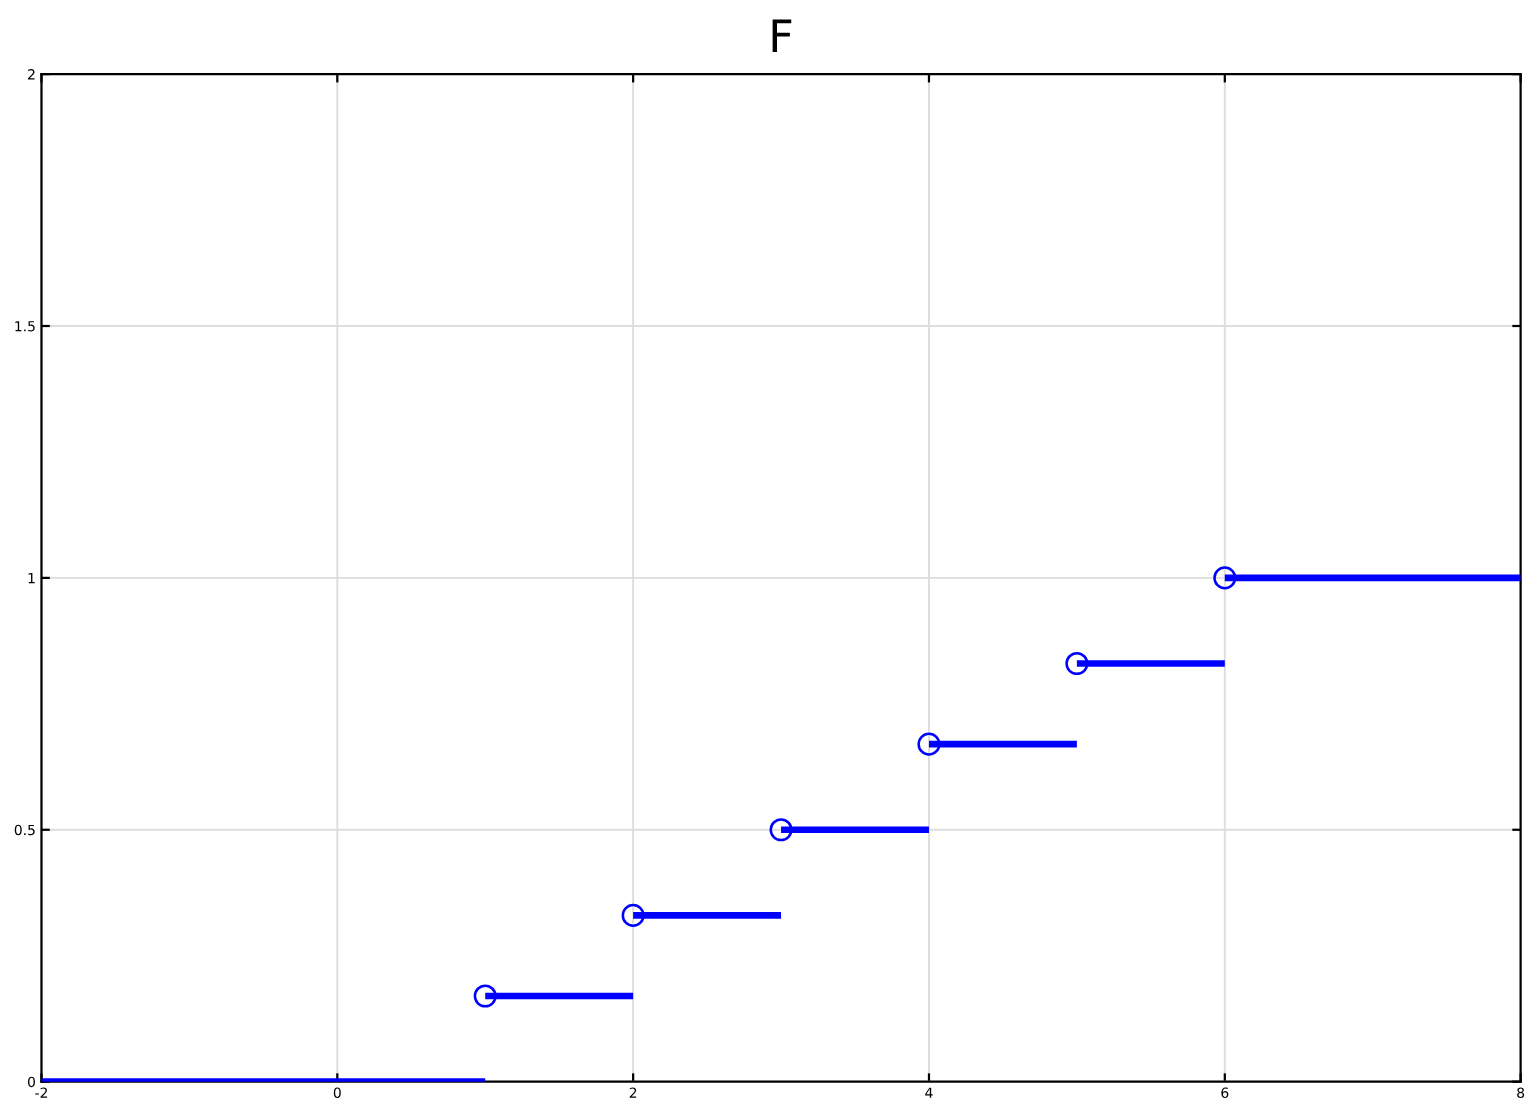  I want to click on chart-title: F, so click(782, 35).